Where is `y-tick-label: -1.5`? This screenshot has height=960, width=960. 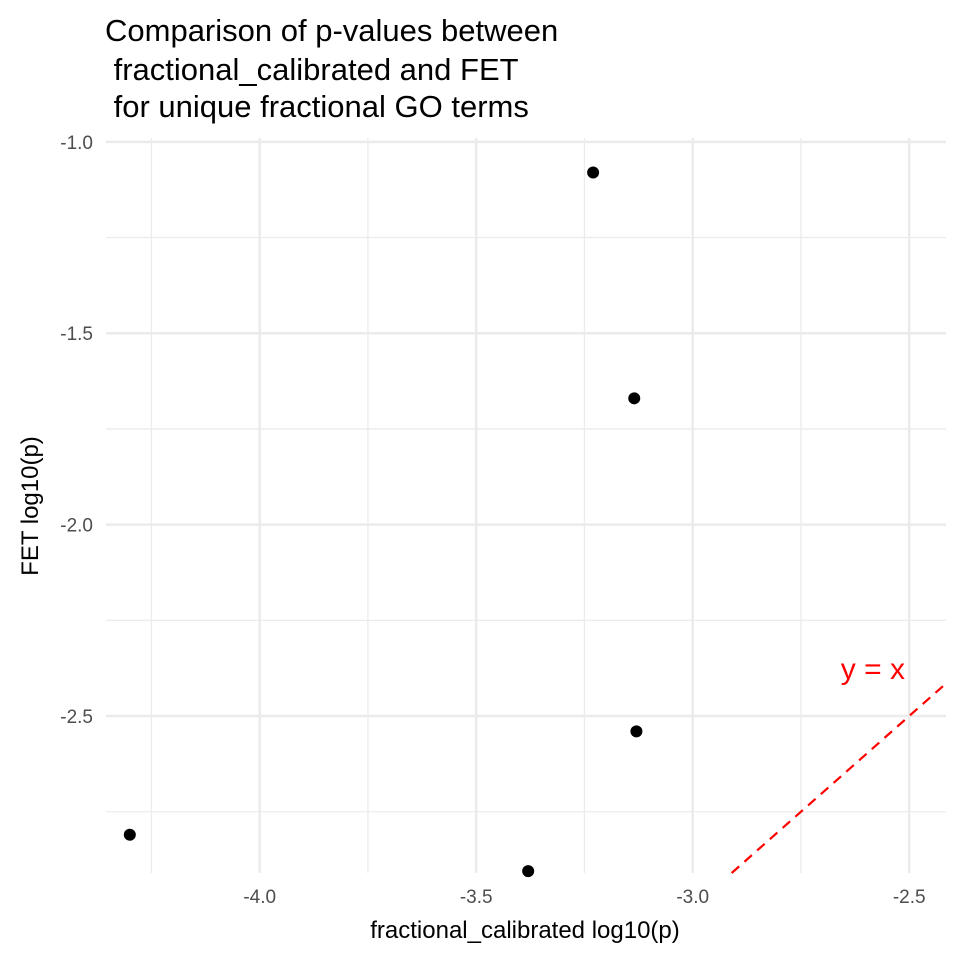
y-tick-label: -1.5 is located at coordinates (76, 334).